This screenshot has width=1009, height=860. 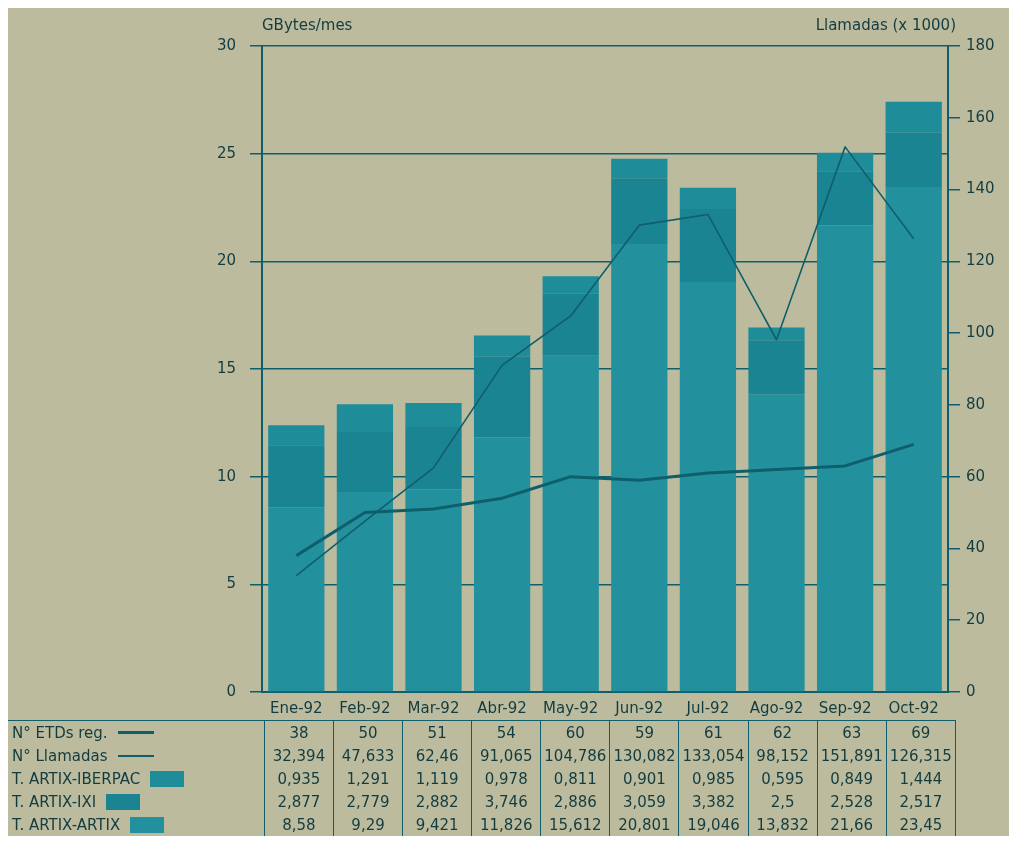 What do you see at coordinates (713, 755) in the screenshot?
I see `data-label: 133,054` at bounding box center [713, 755].